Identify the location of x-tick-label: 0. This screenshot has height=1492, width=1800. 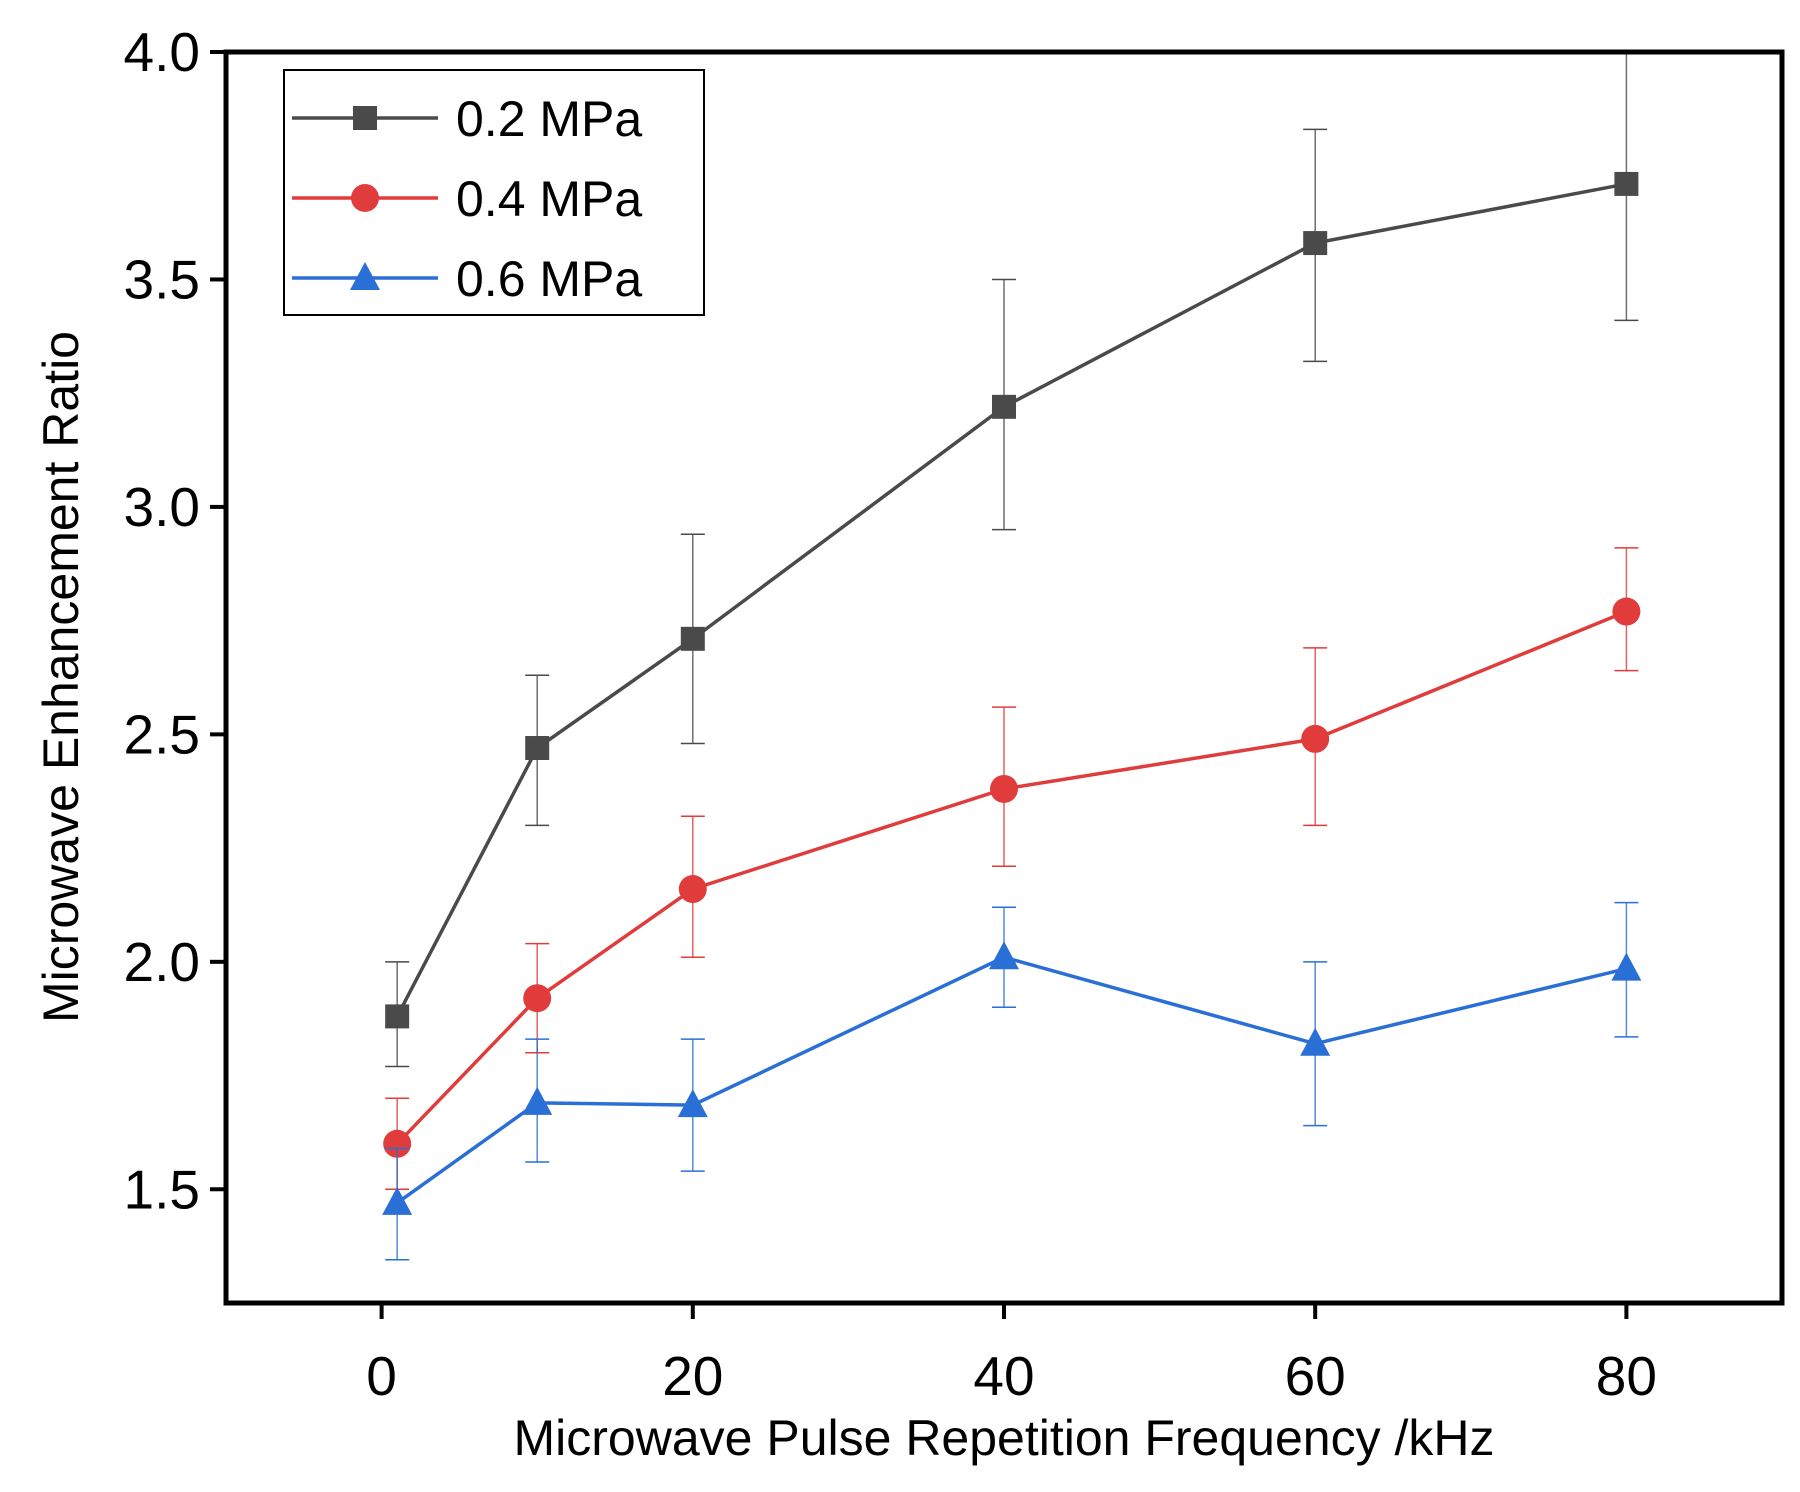
(381, 1376).